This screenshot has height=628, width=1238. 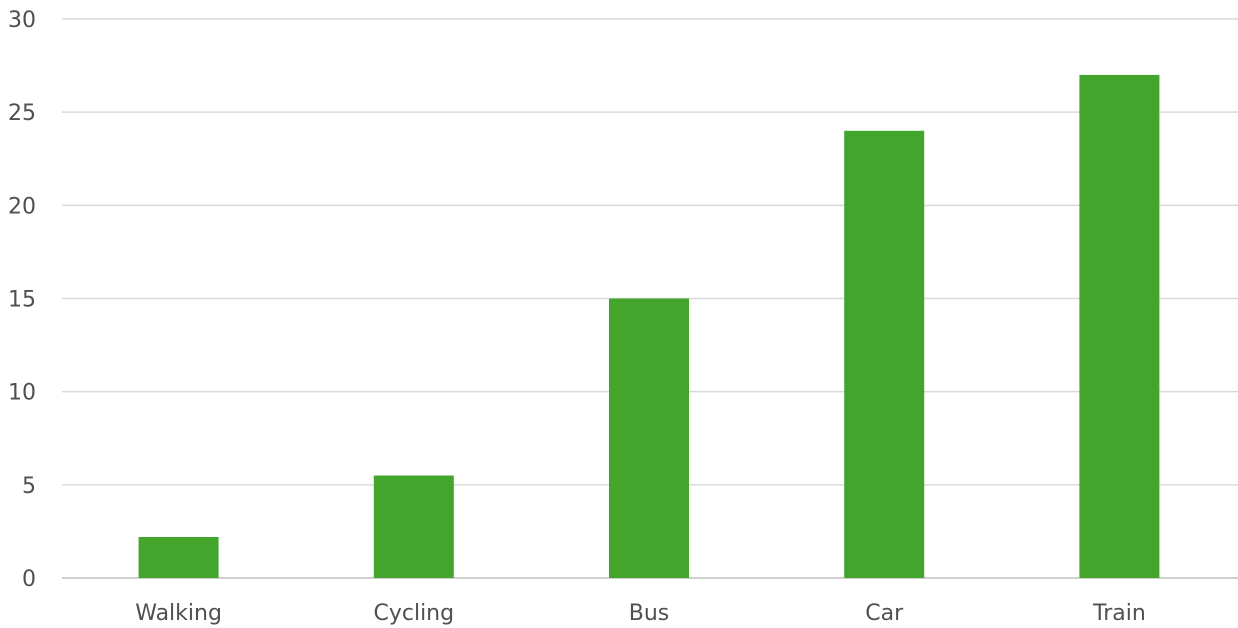 What do you see at coordinates (649, 613) in the screenshot?
I see `x-tick-label-bus: Bus` at bounding box center [649, 613].